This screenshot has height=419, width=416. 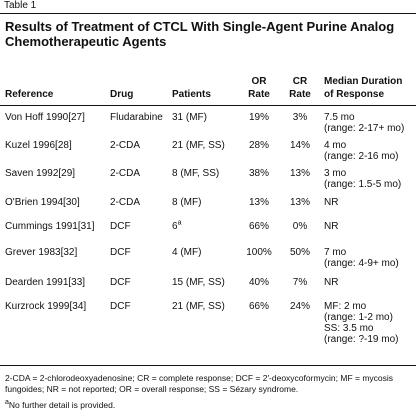 I want to click on patients-value: 4 (MF), so click(x=187, y=252).